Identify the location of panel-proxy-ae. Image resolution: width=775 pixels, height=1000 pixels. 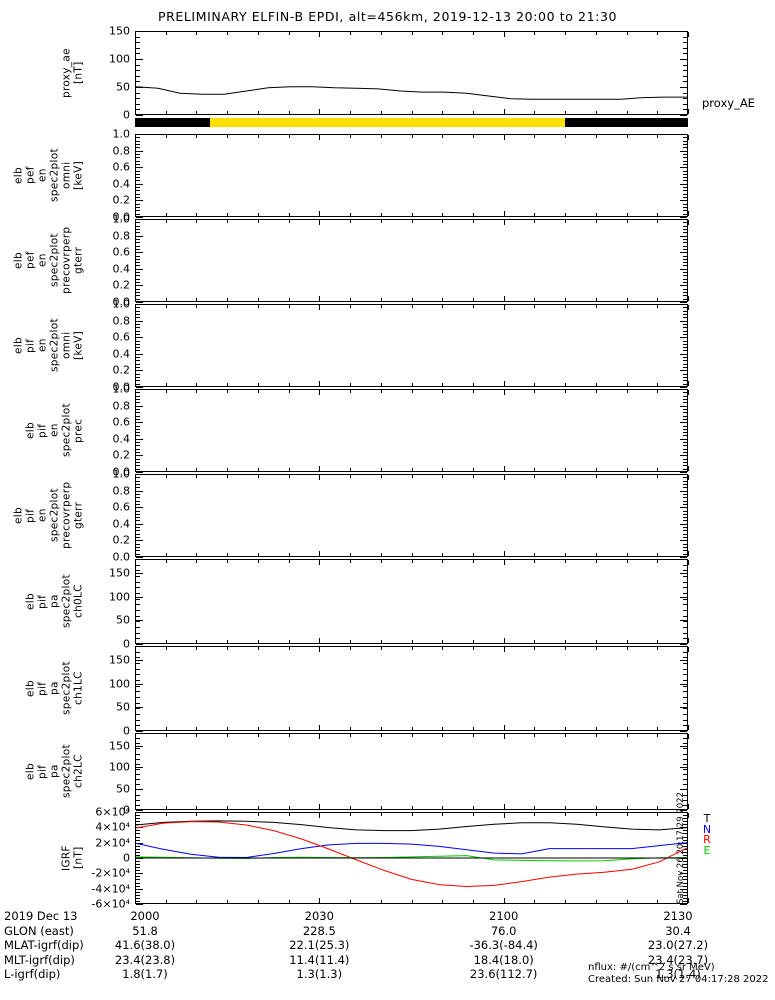
(411, 73).